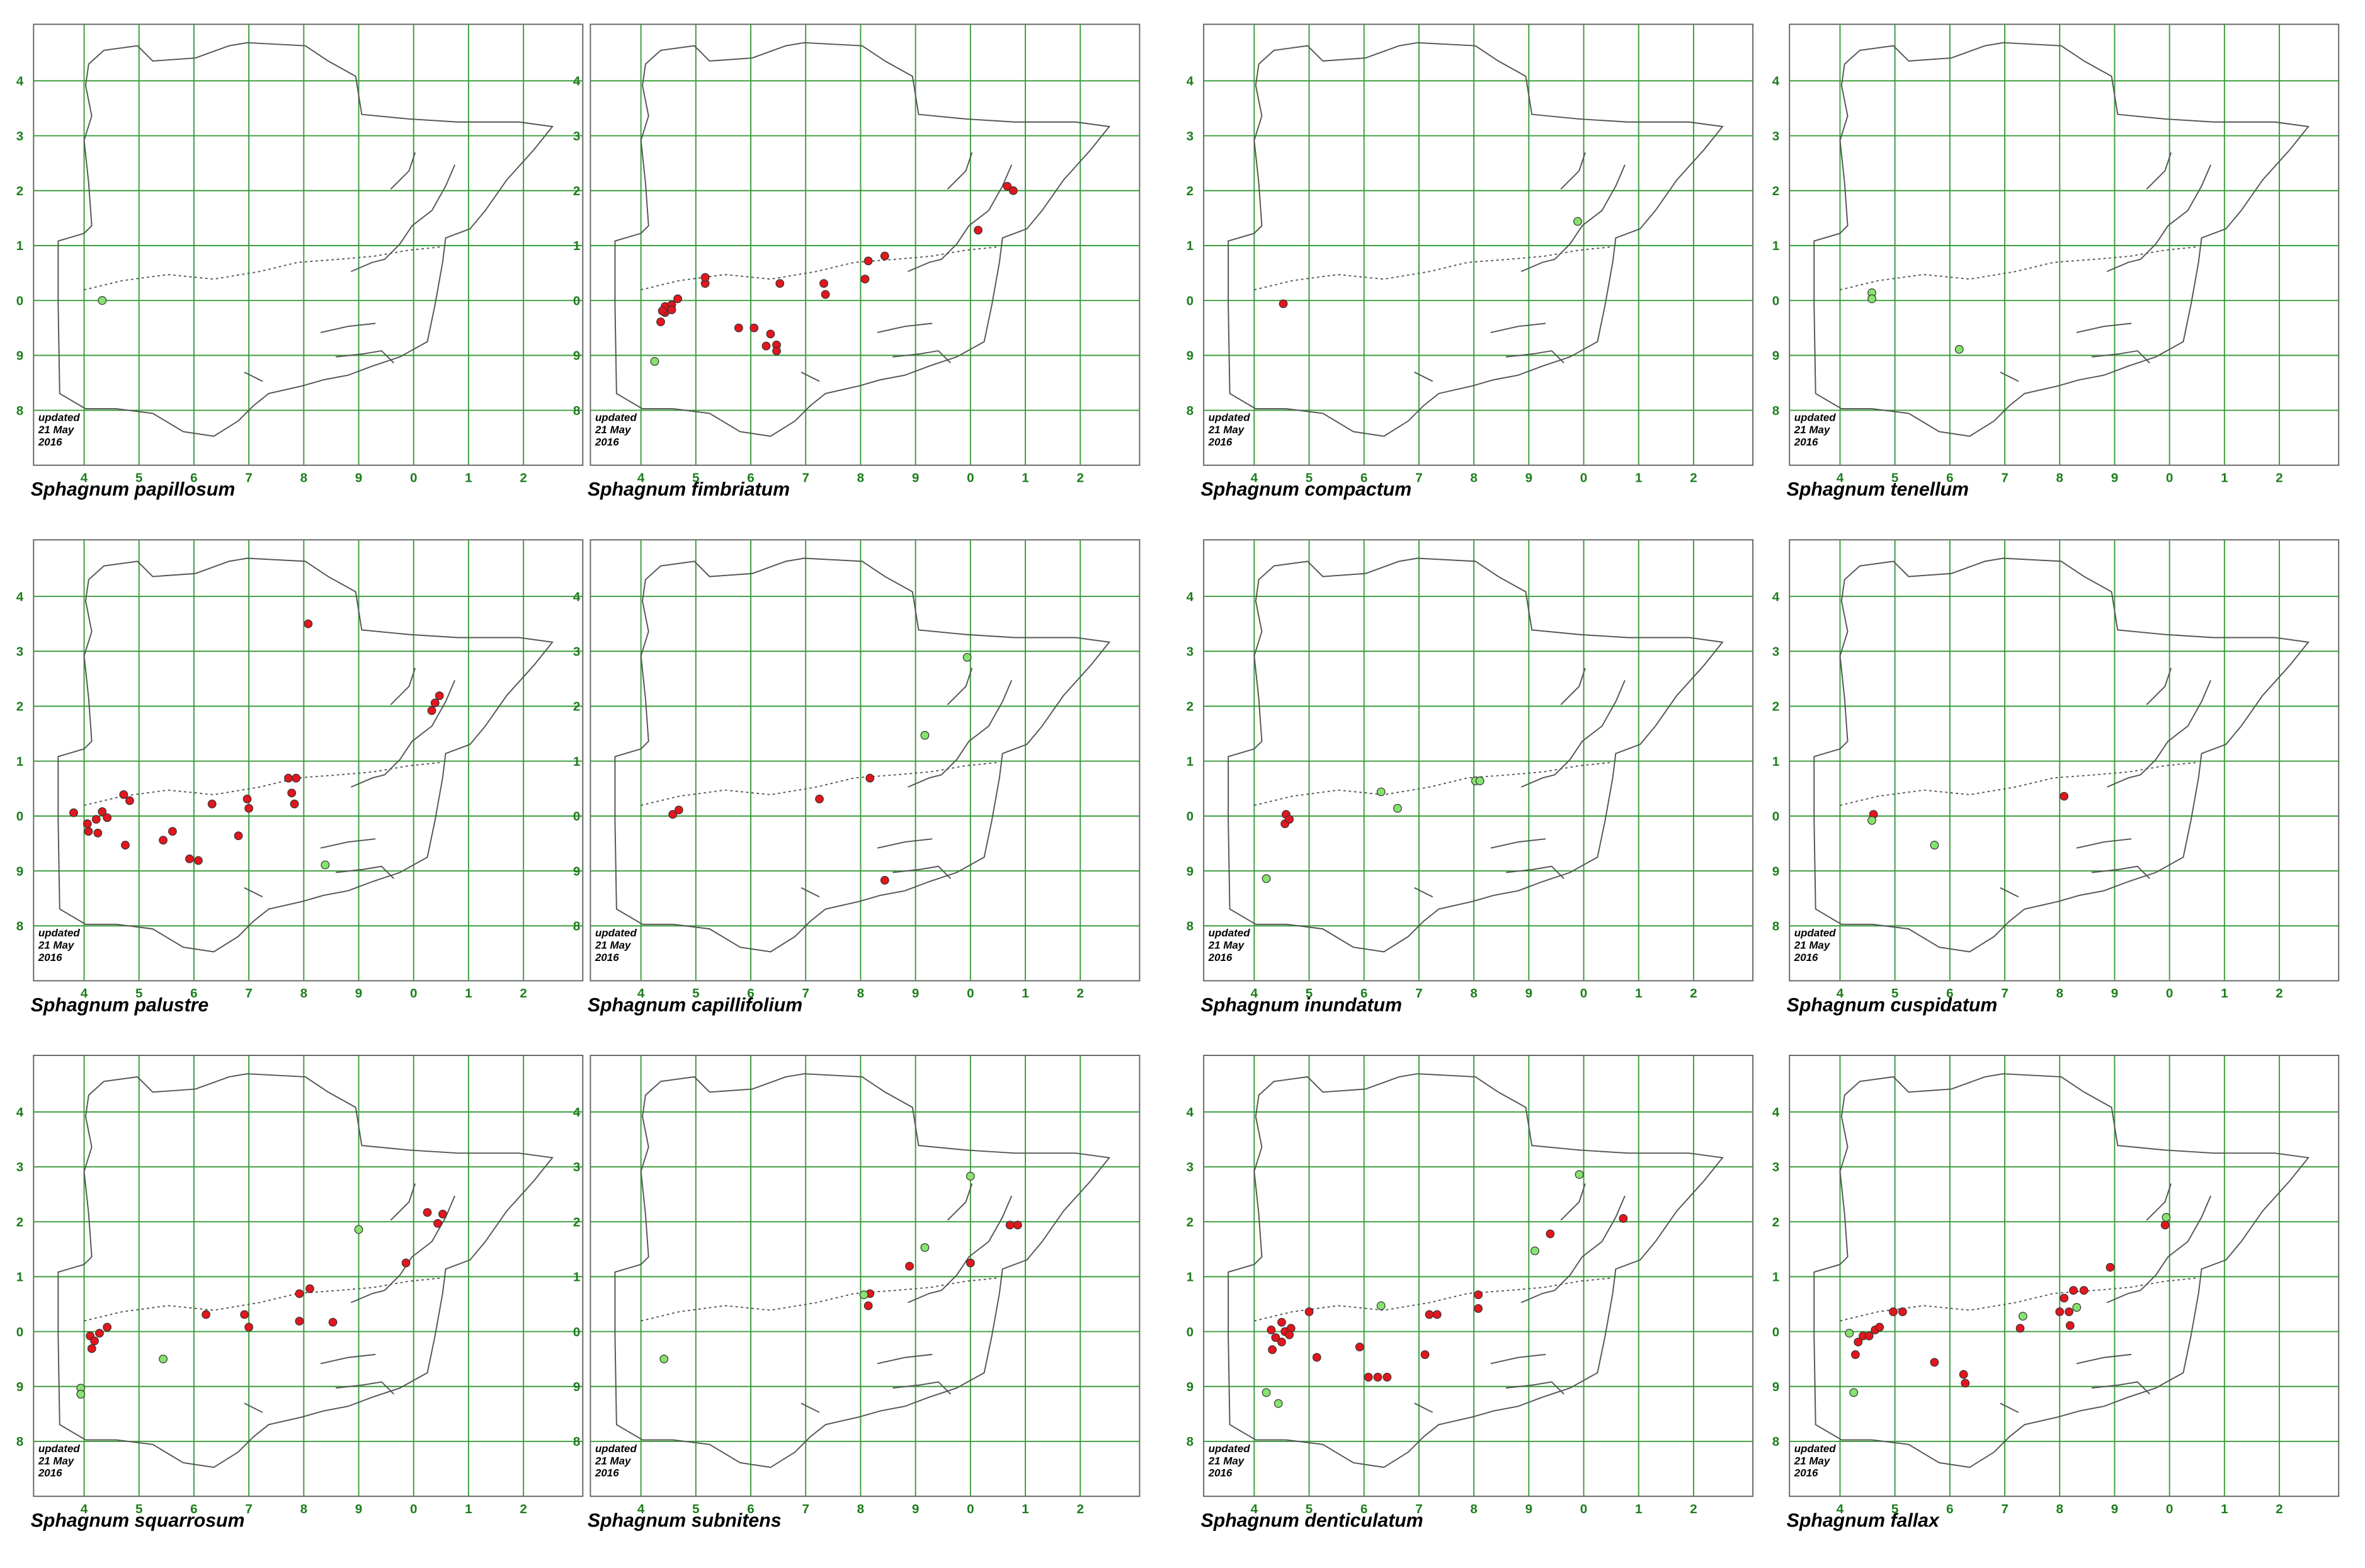  Describe the element at coordinates (1312, 1521) in the screenshot. I see `map-title: Sphagnum denticulatum` at that location.